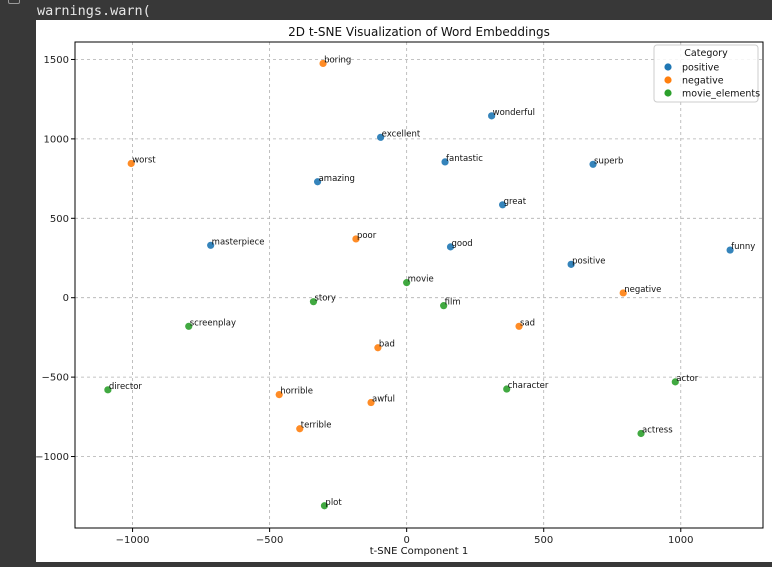 This screenshot has width=772, height=567. Describe the element at coordinates (269, 540) in the screenshot. I see `x-tick-label: −500` at that location.